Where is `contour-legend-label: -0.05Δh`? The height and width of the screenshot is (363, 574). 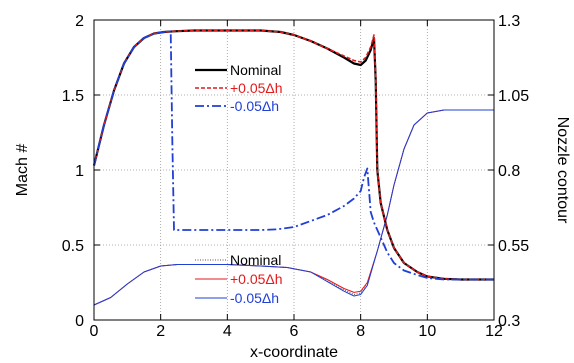
contour-legend-label: -0.05Δh is located at coordinates (254, 298).